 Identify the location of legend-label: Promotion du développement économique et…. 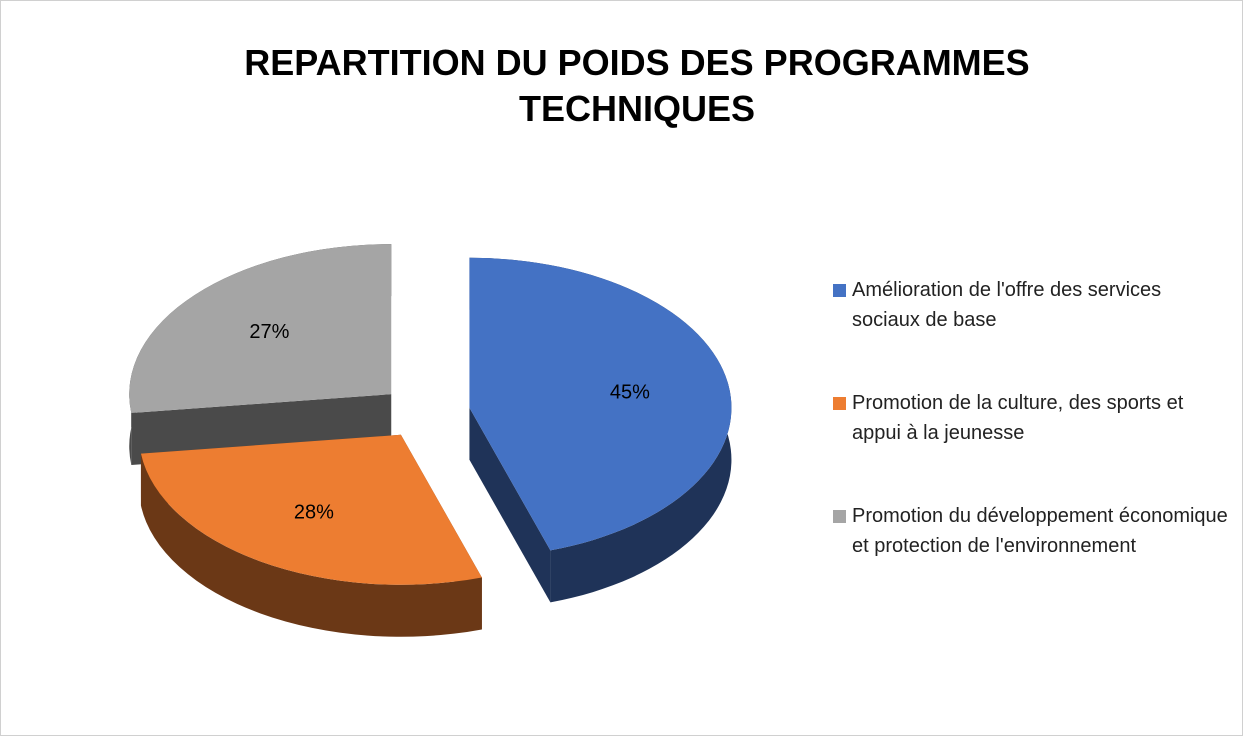
(1040, 531).